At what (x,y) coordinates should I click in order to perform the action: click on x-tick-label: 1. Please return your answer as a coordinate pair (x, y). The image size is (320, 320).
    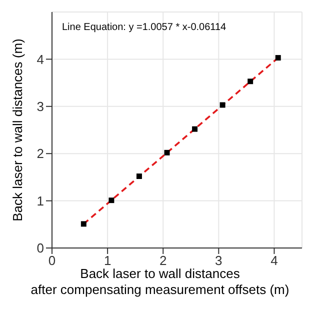
    Looking at the image, I should click on (108, 260).